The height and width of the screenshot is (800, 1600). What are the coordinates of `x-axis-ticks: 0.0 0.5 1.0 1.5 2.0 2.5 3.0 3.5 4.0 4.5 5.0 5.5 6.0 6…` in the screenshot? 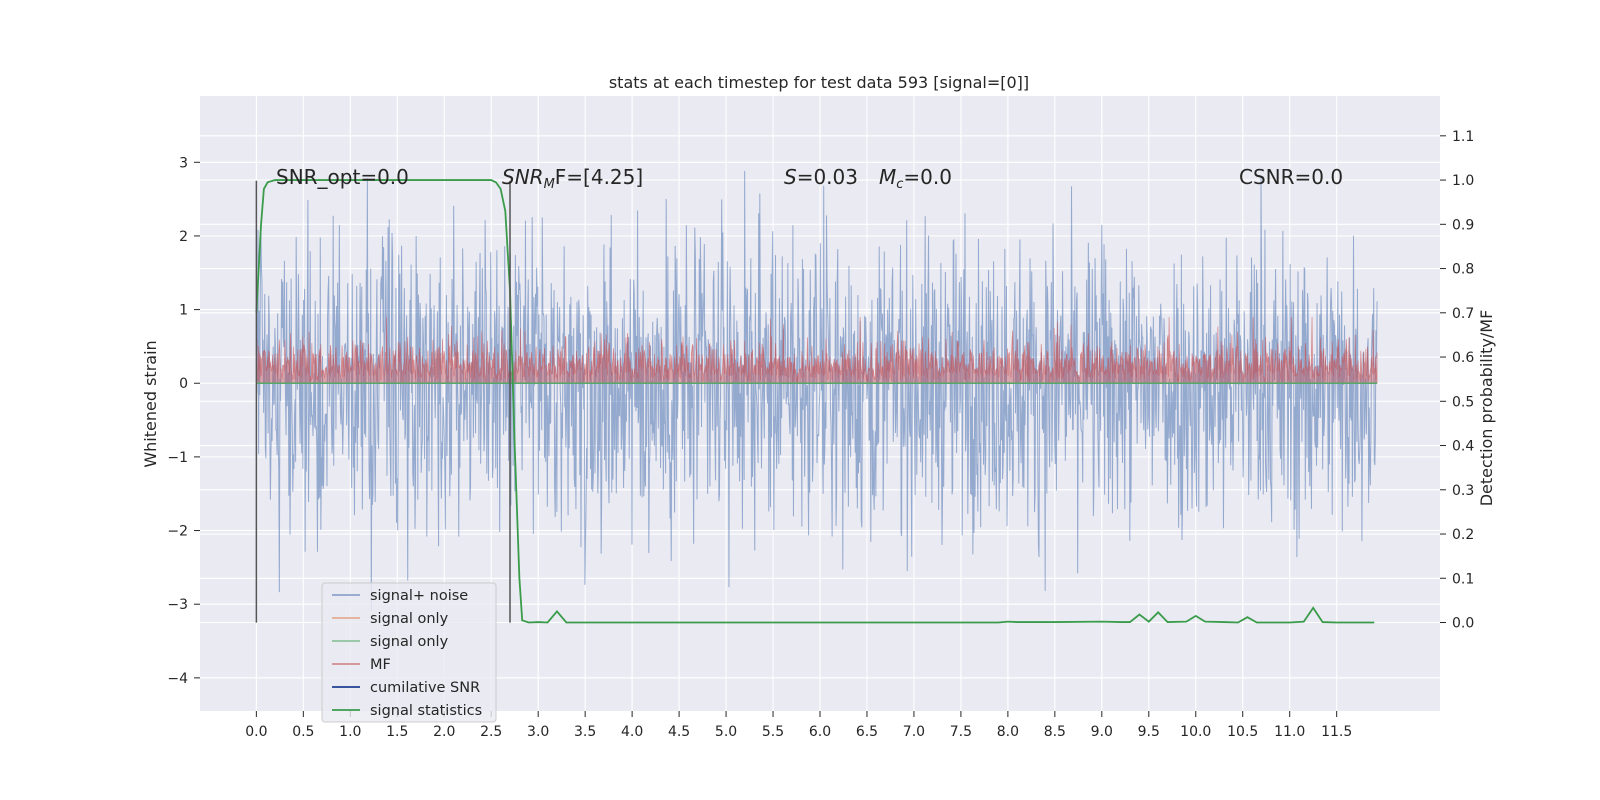 It's located at (798, 725).